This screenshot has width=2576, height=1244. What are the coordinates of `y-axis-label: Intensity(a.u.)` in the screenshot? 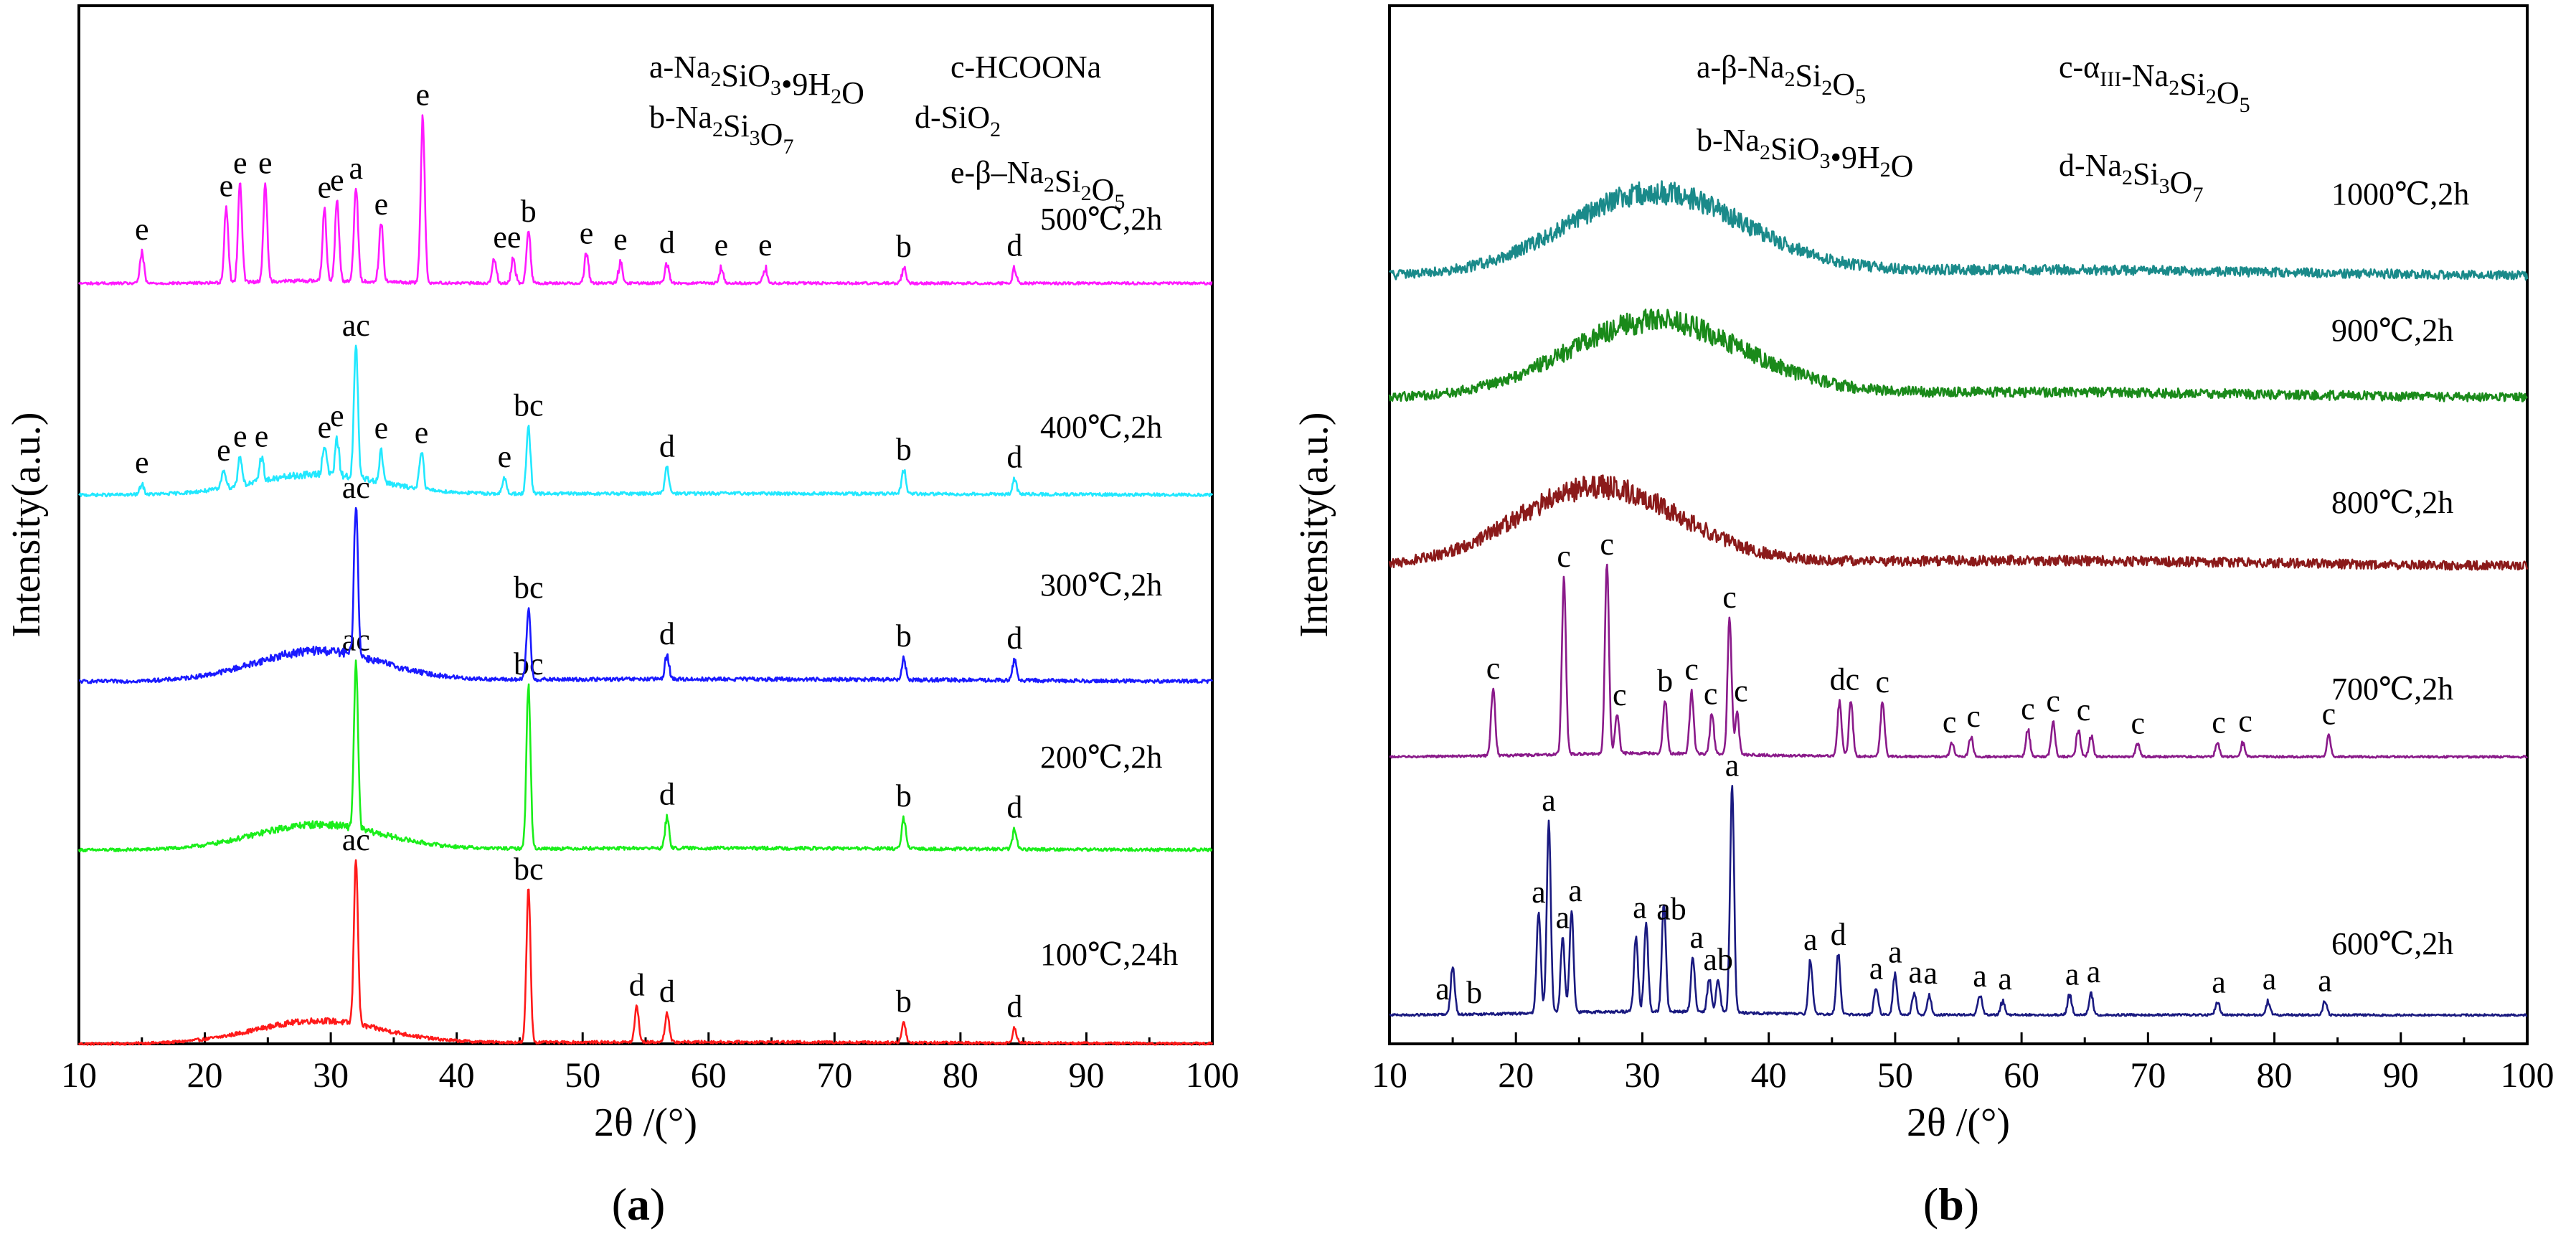 It's located at (26, 524).